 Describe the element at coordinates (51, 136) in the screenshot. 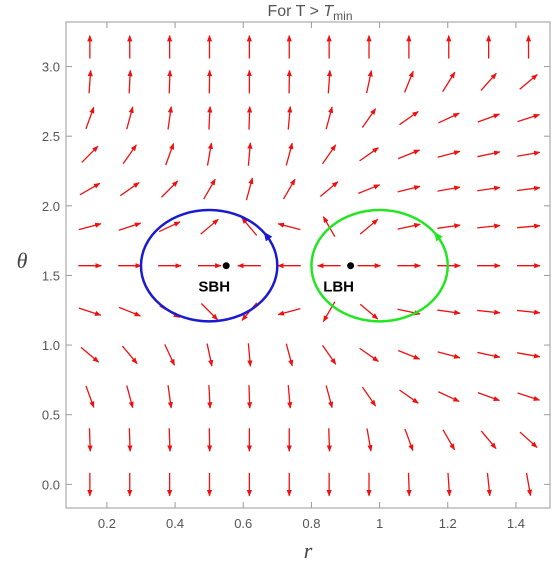

I see `y-tick-label: 2.5` at that location.